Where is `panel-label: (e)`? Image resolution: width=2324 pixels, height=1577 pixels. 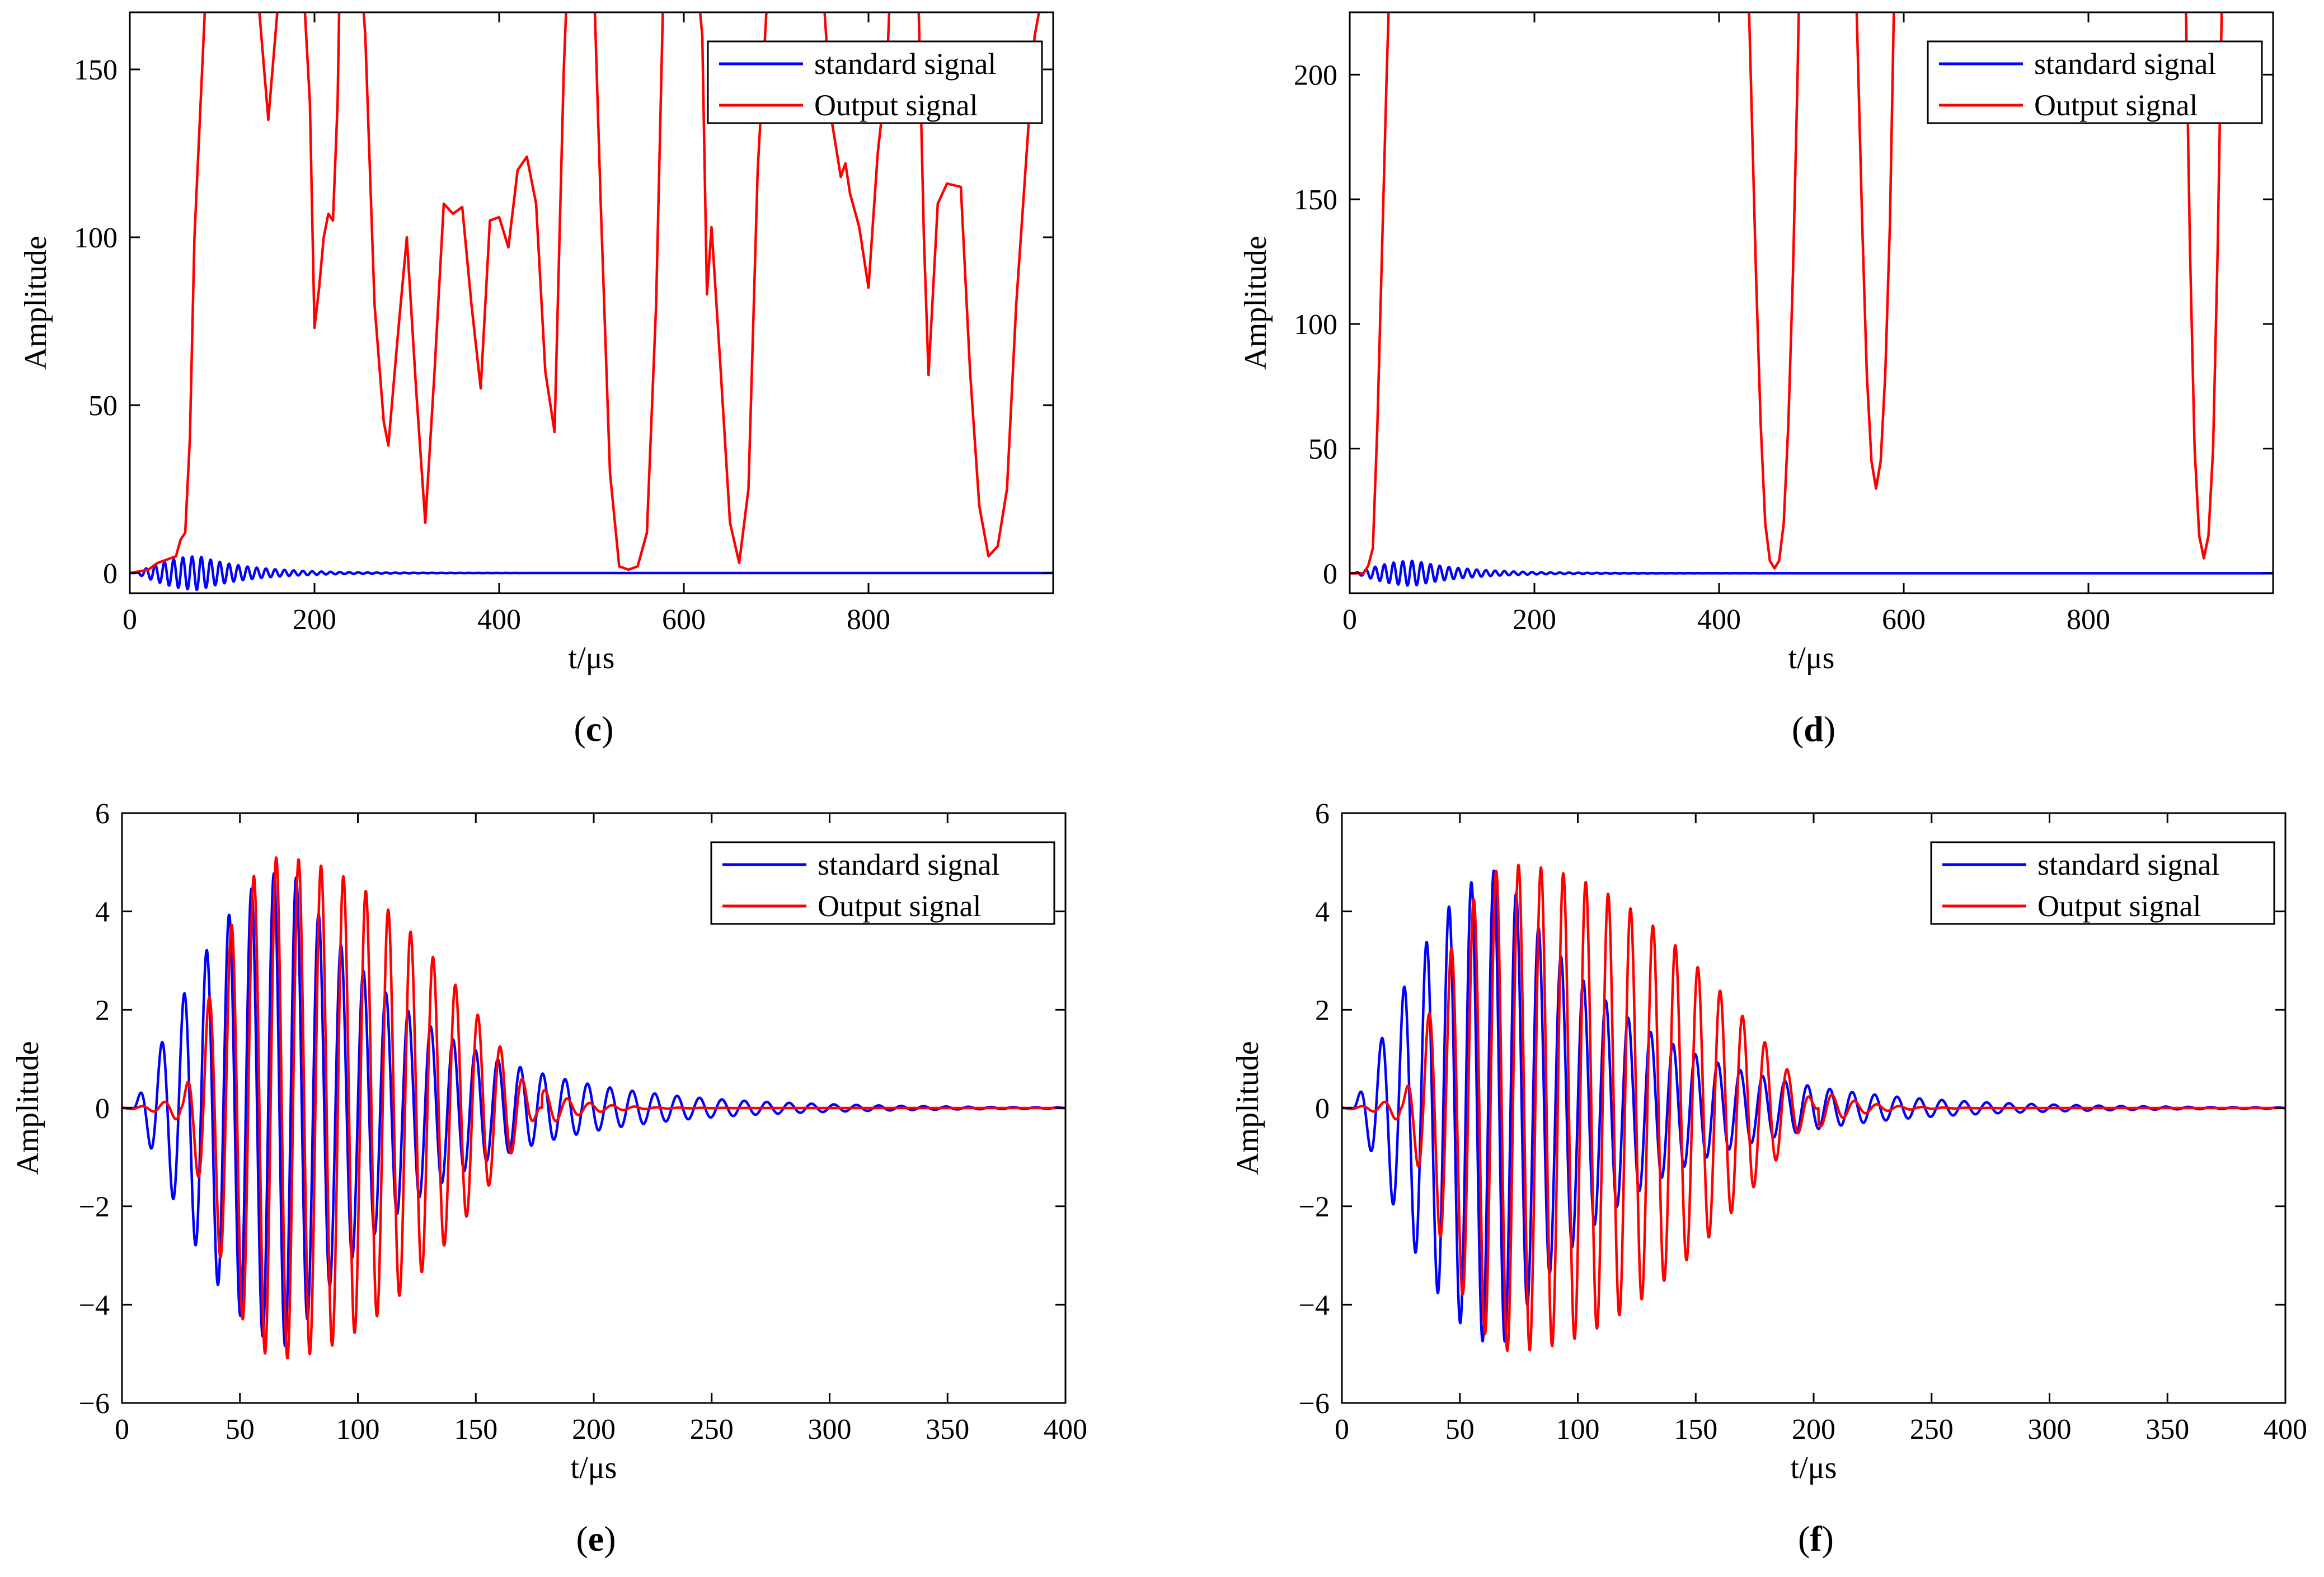
panel-label: (e) is located at coordinates (596, 1539).